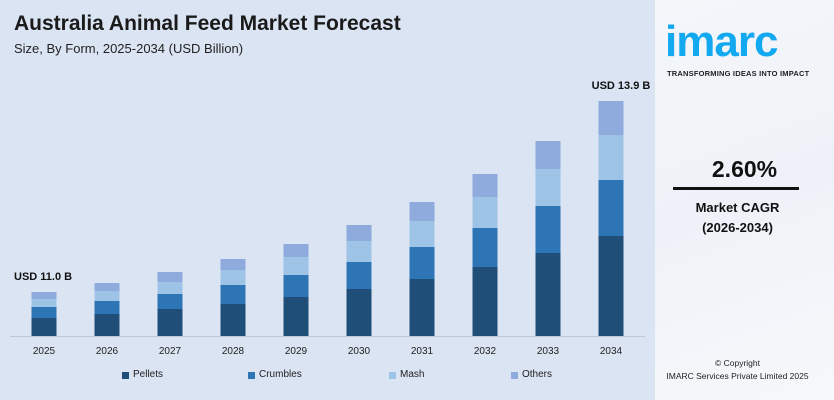 The width and height of the screenshot is (834, 400). I want to click on copyright-label: © Copyright, so click(737, 363).